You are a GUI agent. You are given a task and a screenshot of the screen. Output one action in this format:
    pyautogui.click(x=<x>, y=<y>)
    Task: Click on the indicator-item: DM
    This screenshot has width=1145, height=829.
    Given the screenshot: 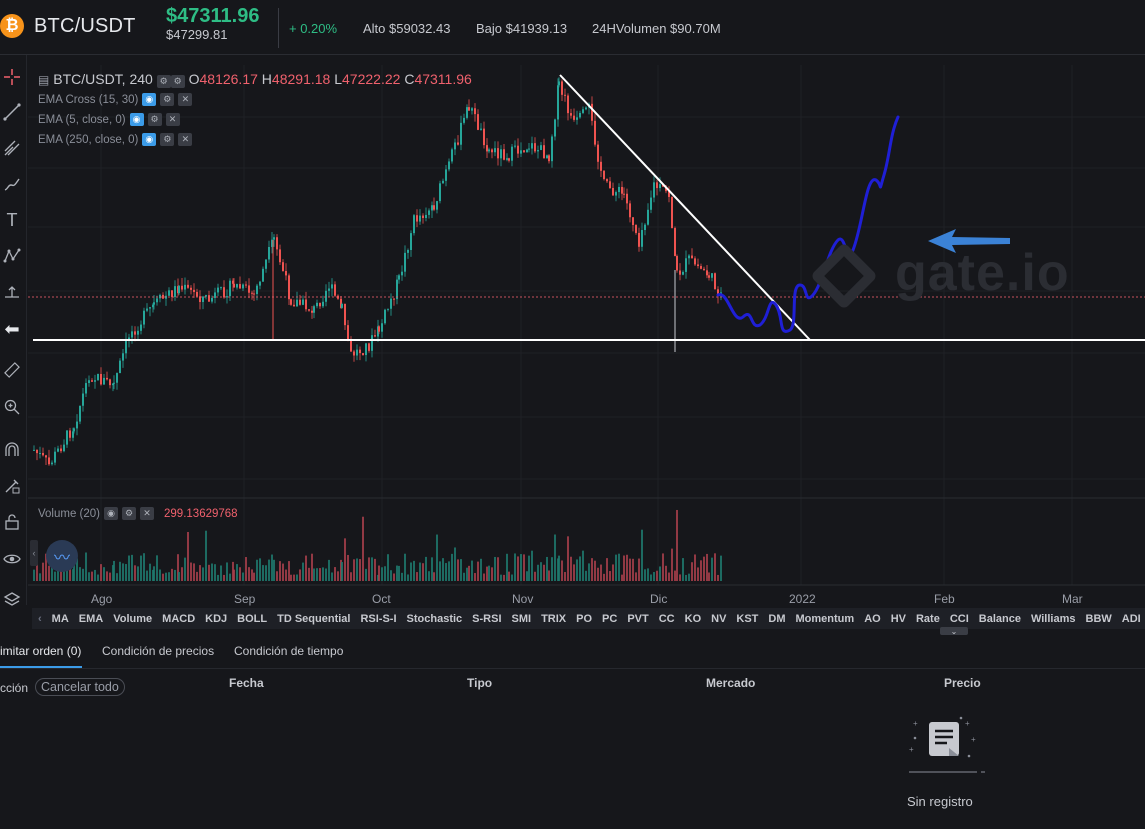 What is the action you would take?
    pyautogui.click(x=777, y=618)
    